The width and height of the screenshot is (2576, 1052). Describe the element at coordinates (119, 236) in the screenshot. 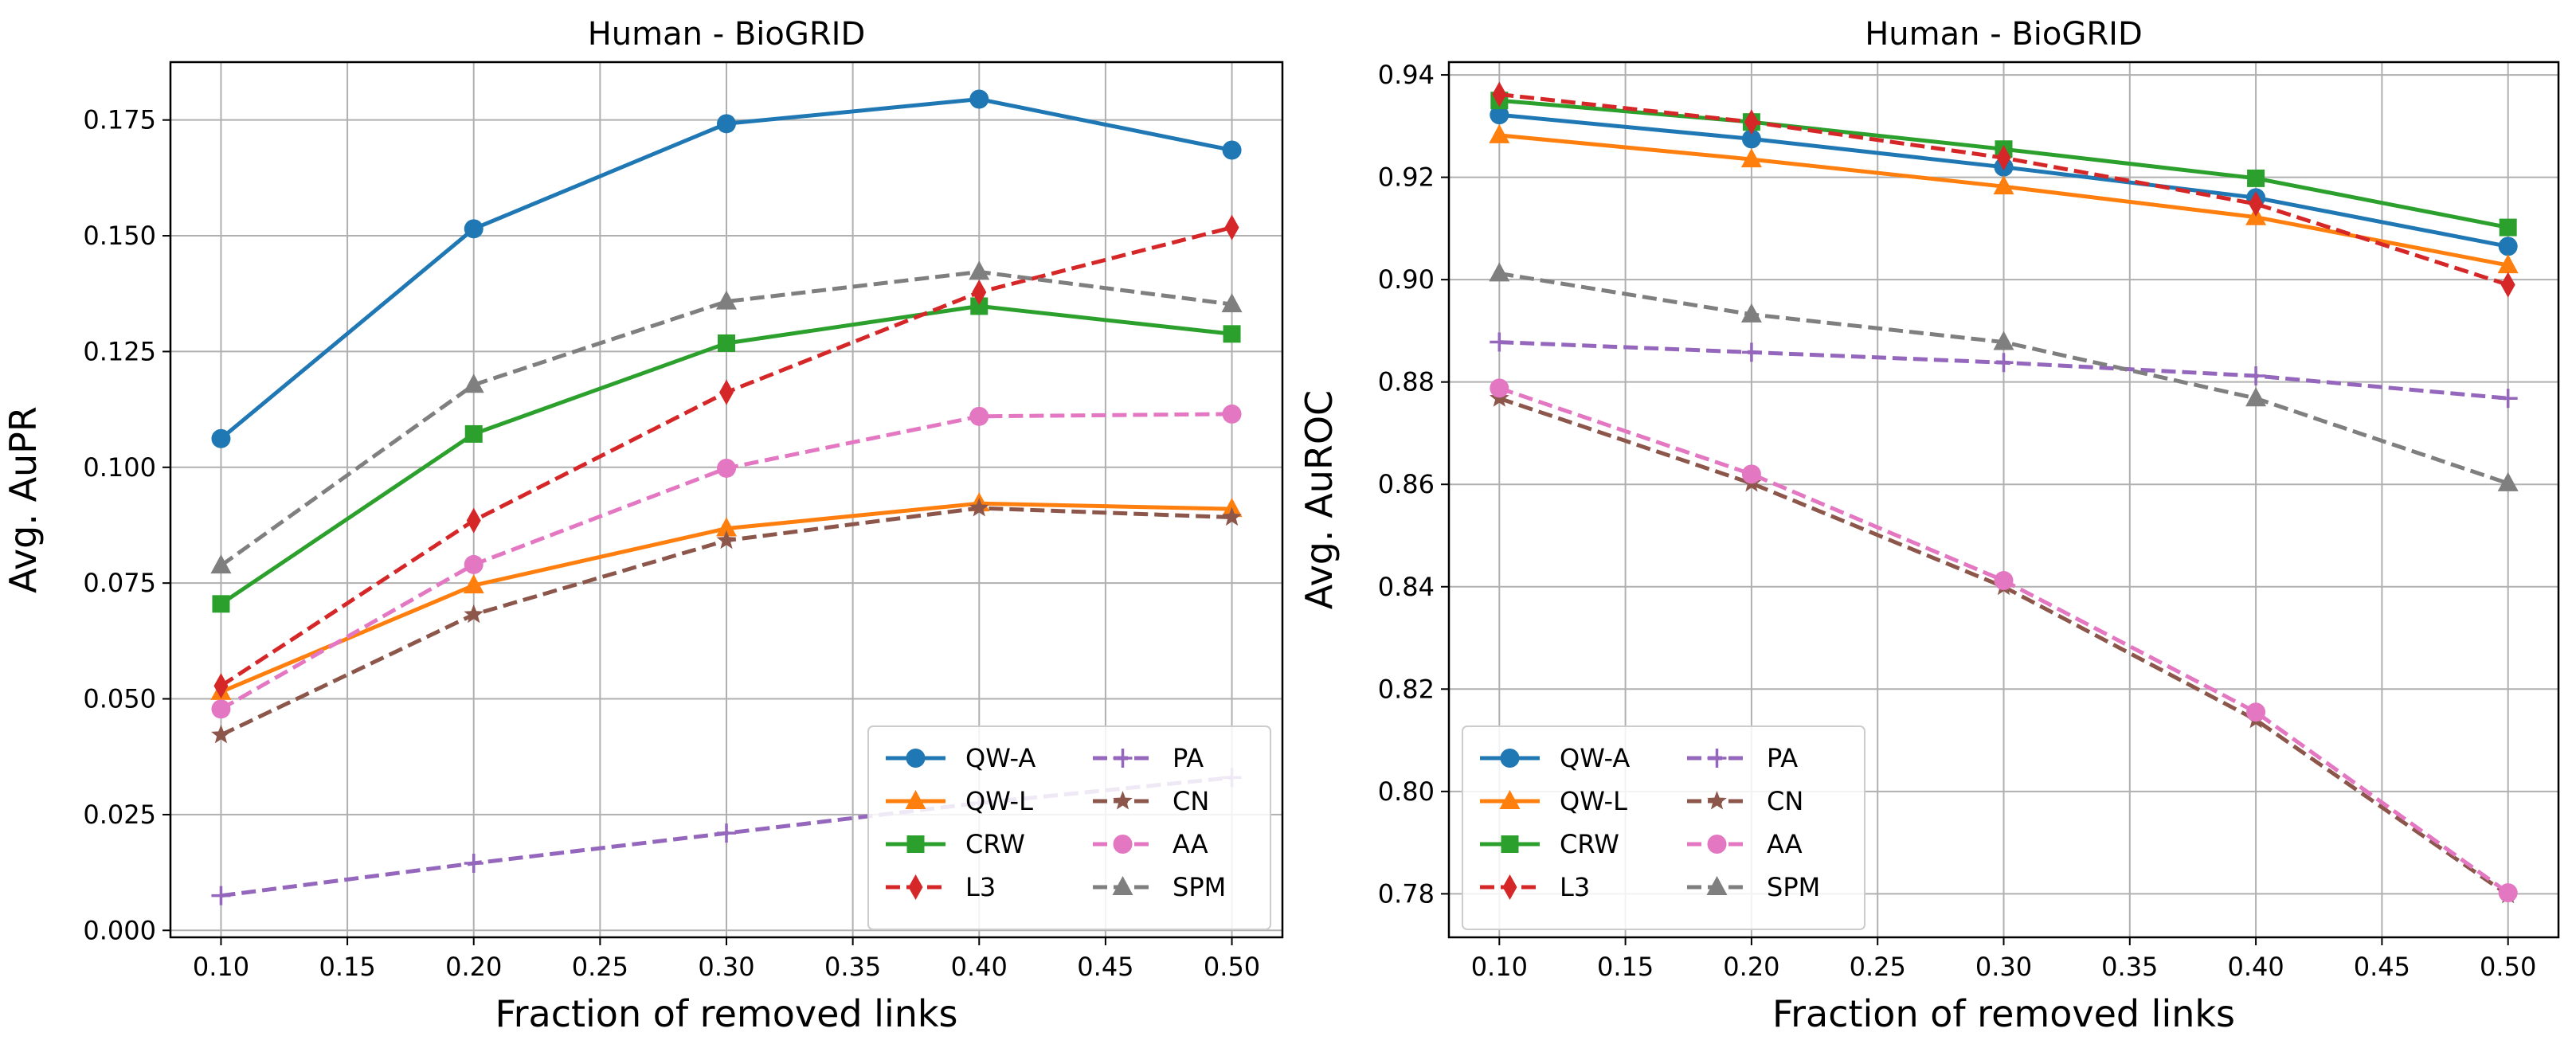

I see `y-tick-label: 0.150` at that location.